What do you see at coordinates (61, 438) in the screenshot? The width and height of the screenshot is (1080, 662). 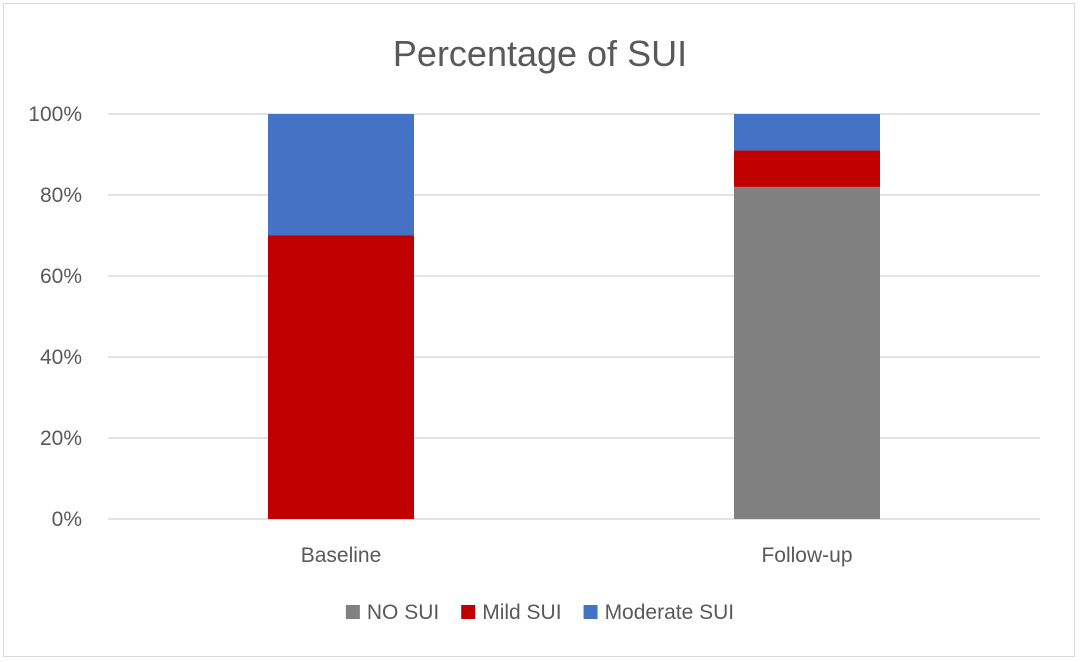 I see `y-tick-label: 20%` at bounding box center [61, 438].